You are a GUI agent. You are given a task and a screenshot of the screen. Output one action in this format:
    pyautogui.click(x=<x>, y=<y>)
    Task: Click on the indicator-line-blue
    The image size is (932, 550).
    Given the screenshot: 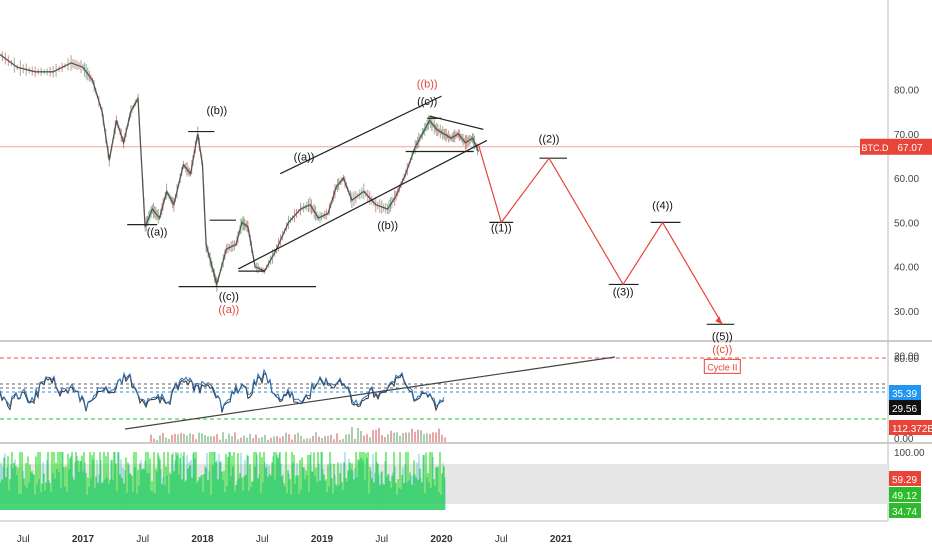 What is the action you would take?
    pyautogui.click(x=222, y=389)
    